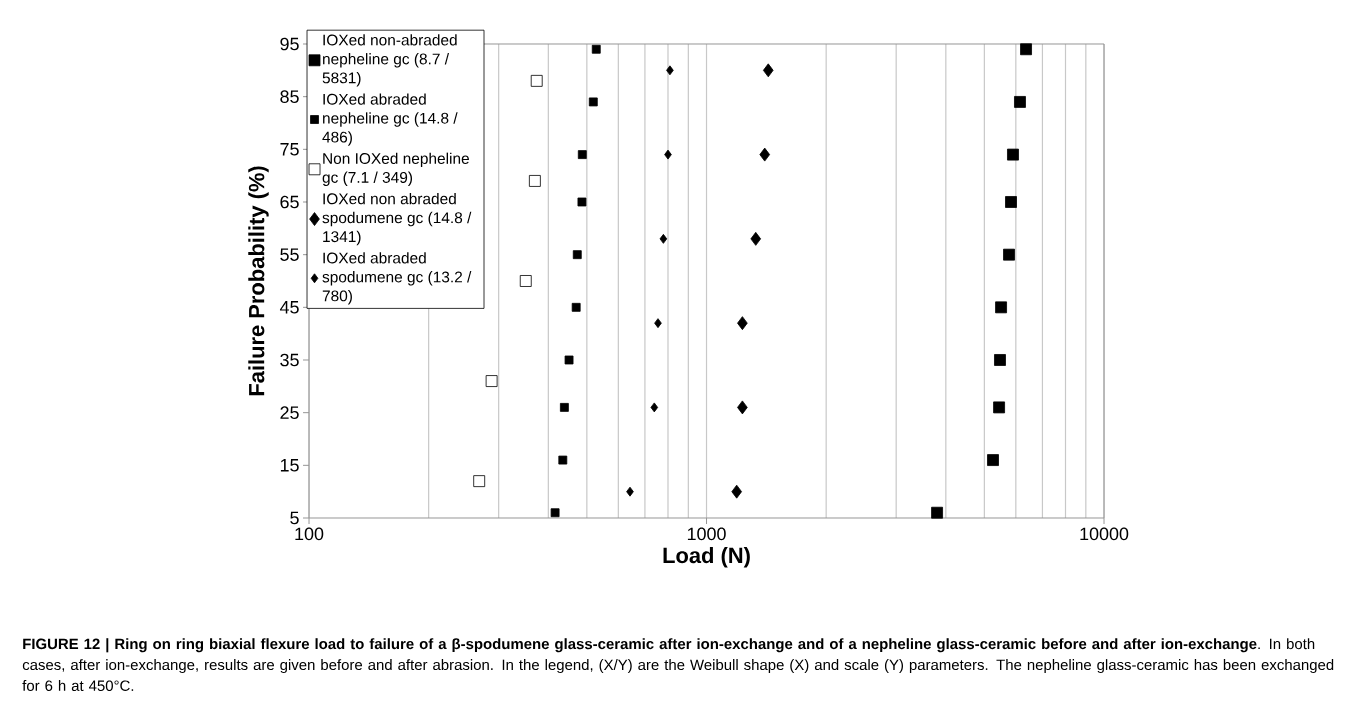 The width and height of the screenshot is (1357, 710). I want to click on y-tick-label: 35, so click(289, 360).